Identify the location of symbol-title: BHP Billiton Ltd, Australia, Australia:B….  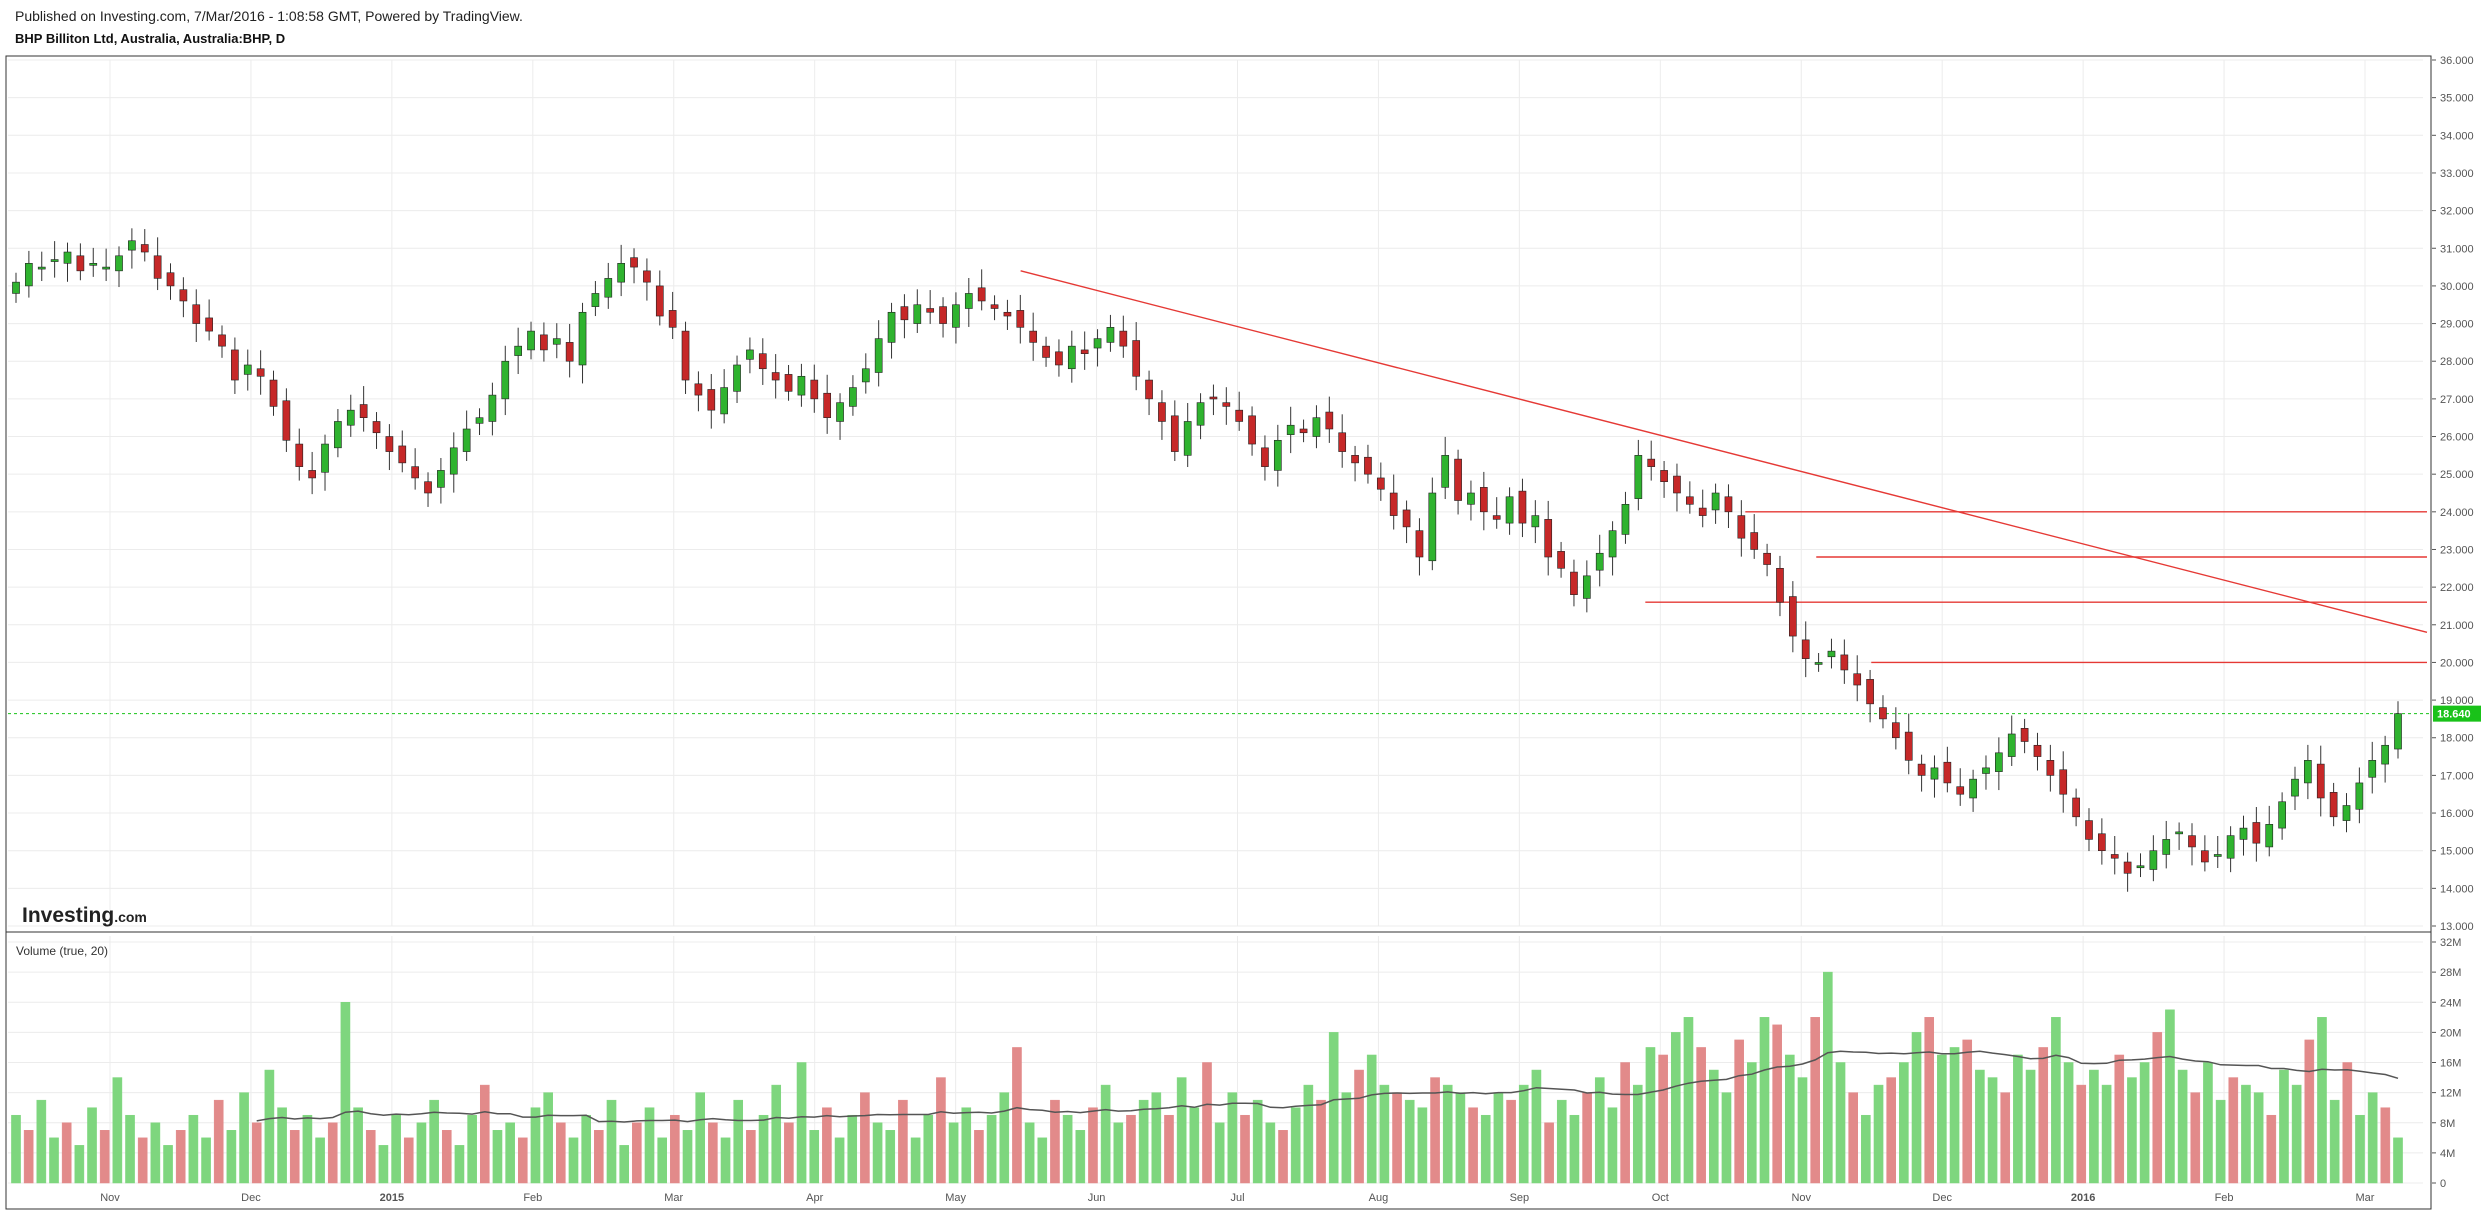
(150, 38).